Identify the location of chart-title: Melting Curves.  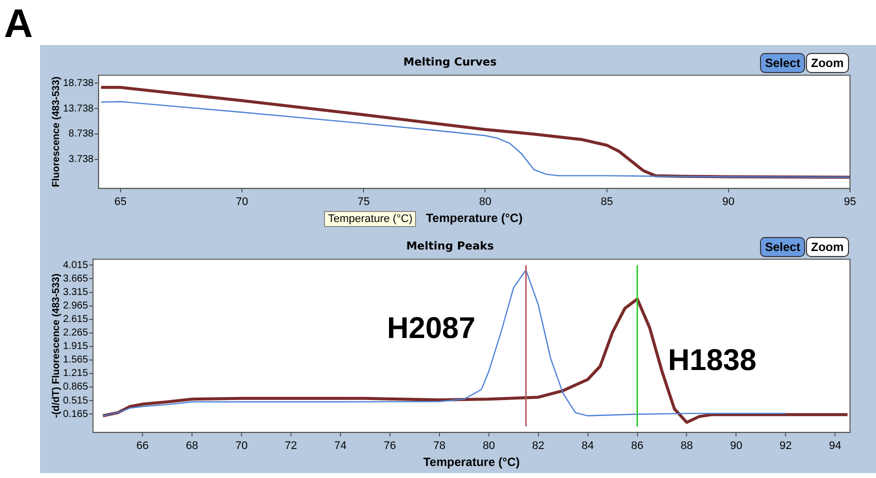
(450, 61).